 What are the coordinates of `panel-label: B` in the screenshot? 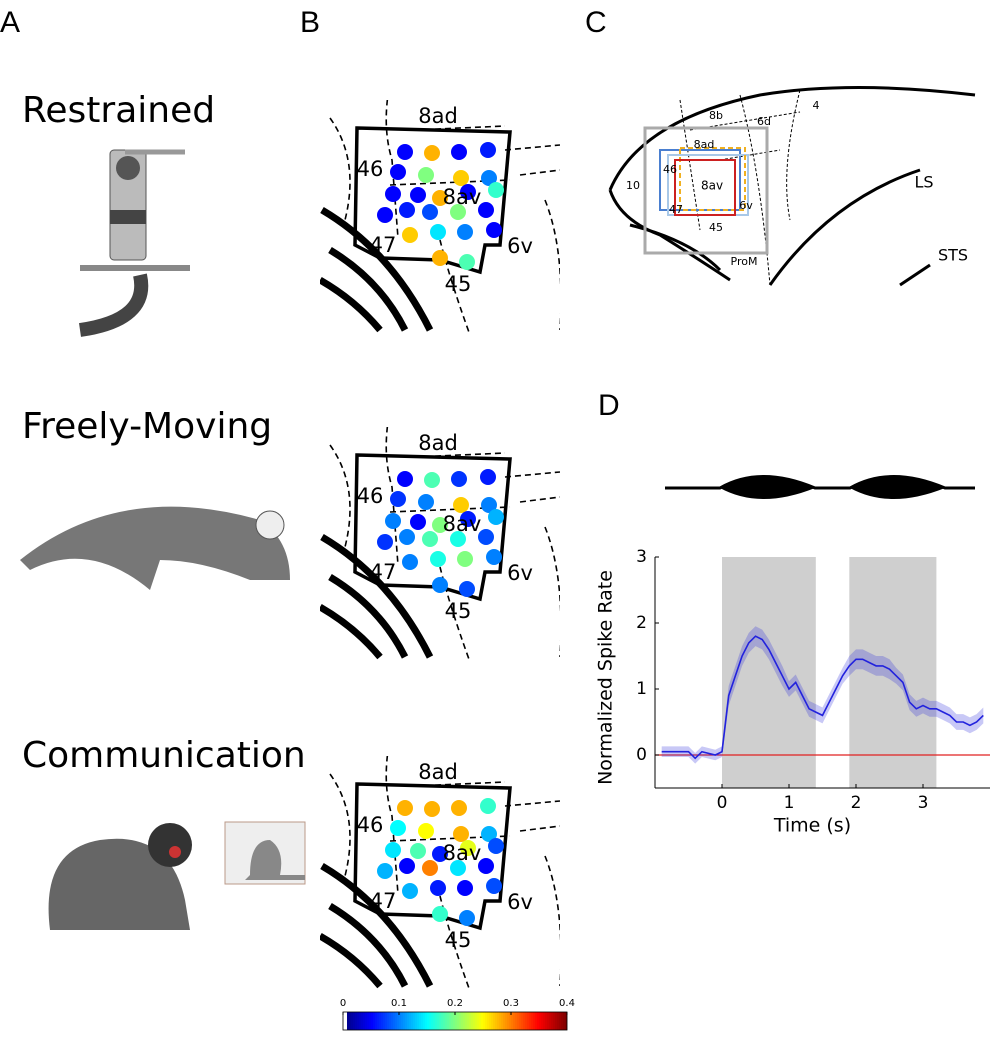 It's located at (310, 22).